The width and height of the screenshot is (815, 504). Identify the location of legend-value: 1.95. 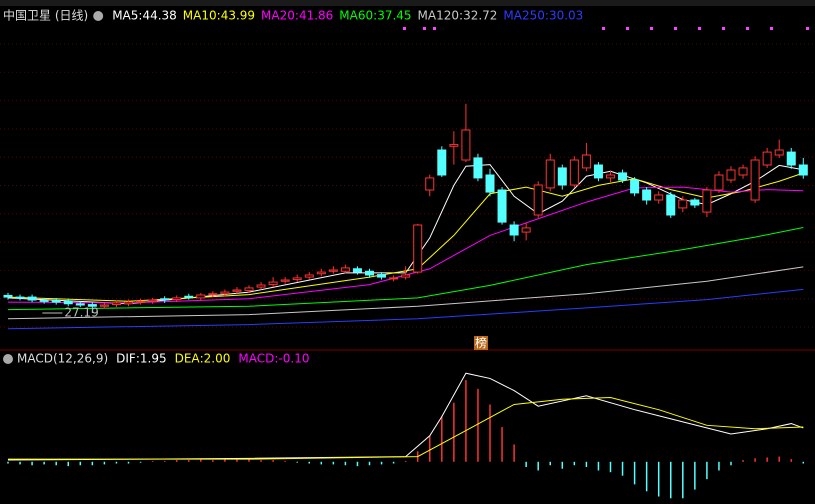
(153, 359).